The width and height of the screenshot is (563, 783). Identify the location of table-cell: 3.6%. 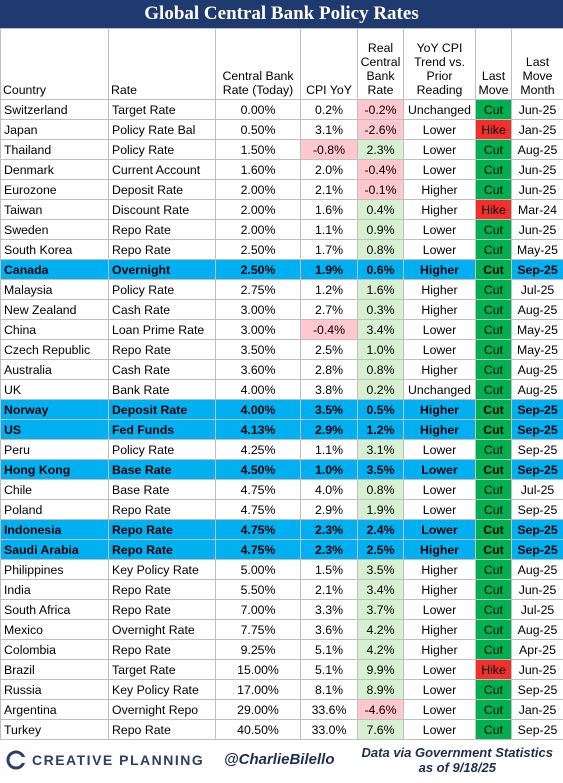
(329, 630).